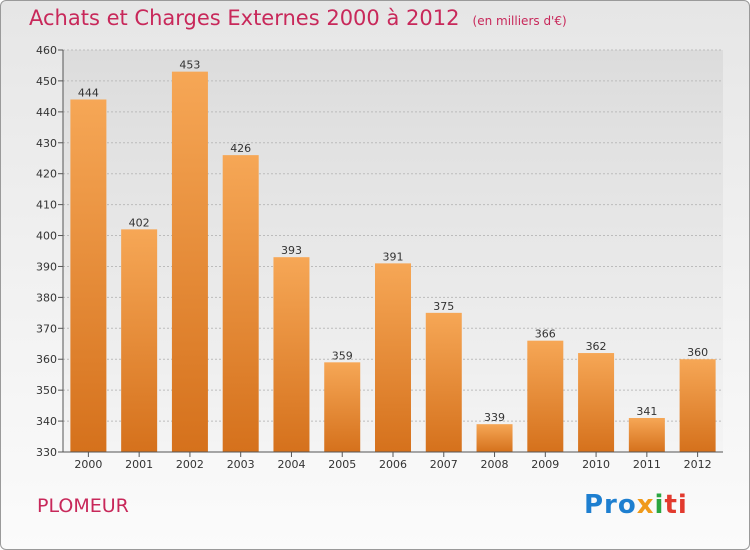 The width and height of the screenshot is (750, 550). Describe the element at coordinates (88, 464) in the screenshot. I see `x-tick-label: 2000` at that location.